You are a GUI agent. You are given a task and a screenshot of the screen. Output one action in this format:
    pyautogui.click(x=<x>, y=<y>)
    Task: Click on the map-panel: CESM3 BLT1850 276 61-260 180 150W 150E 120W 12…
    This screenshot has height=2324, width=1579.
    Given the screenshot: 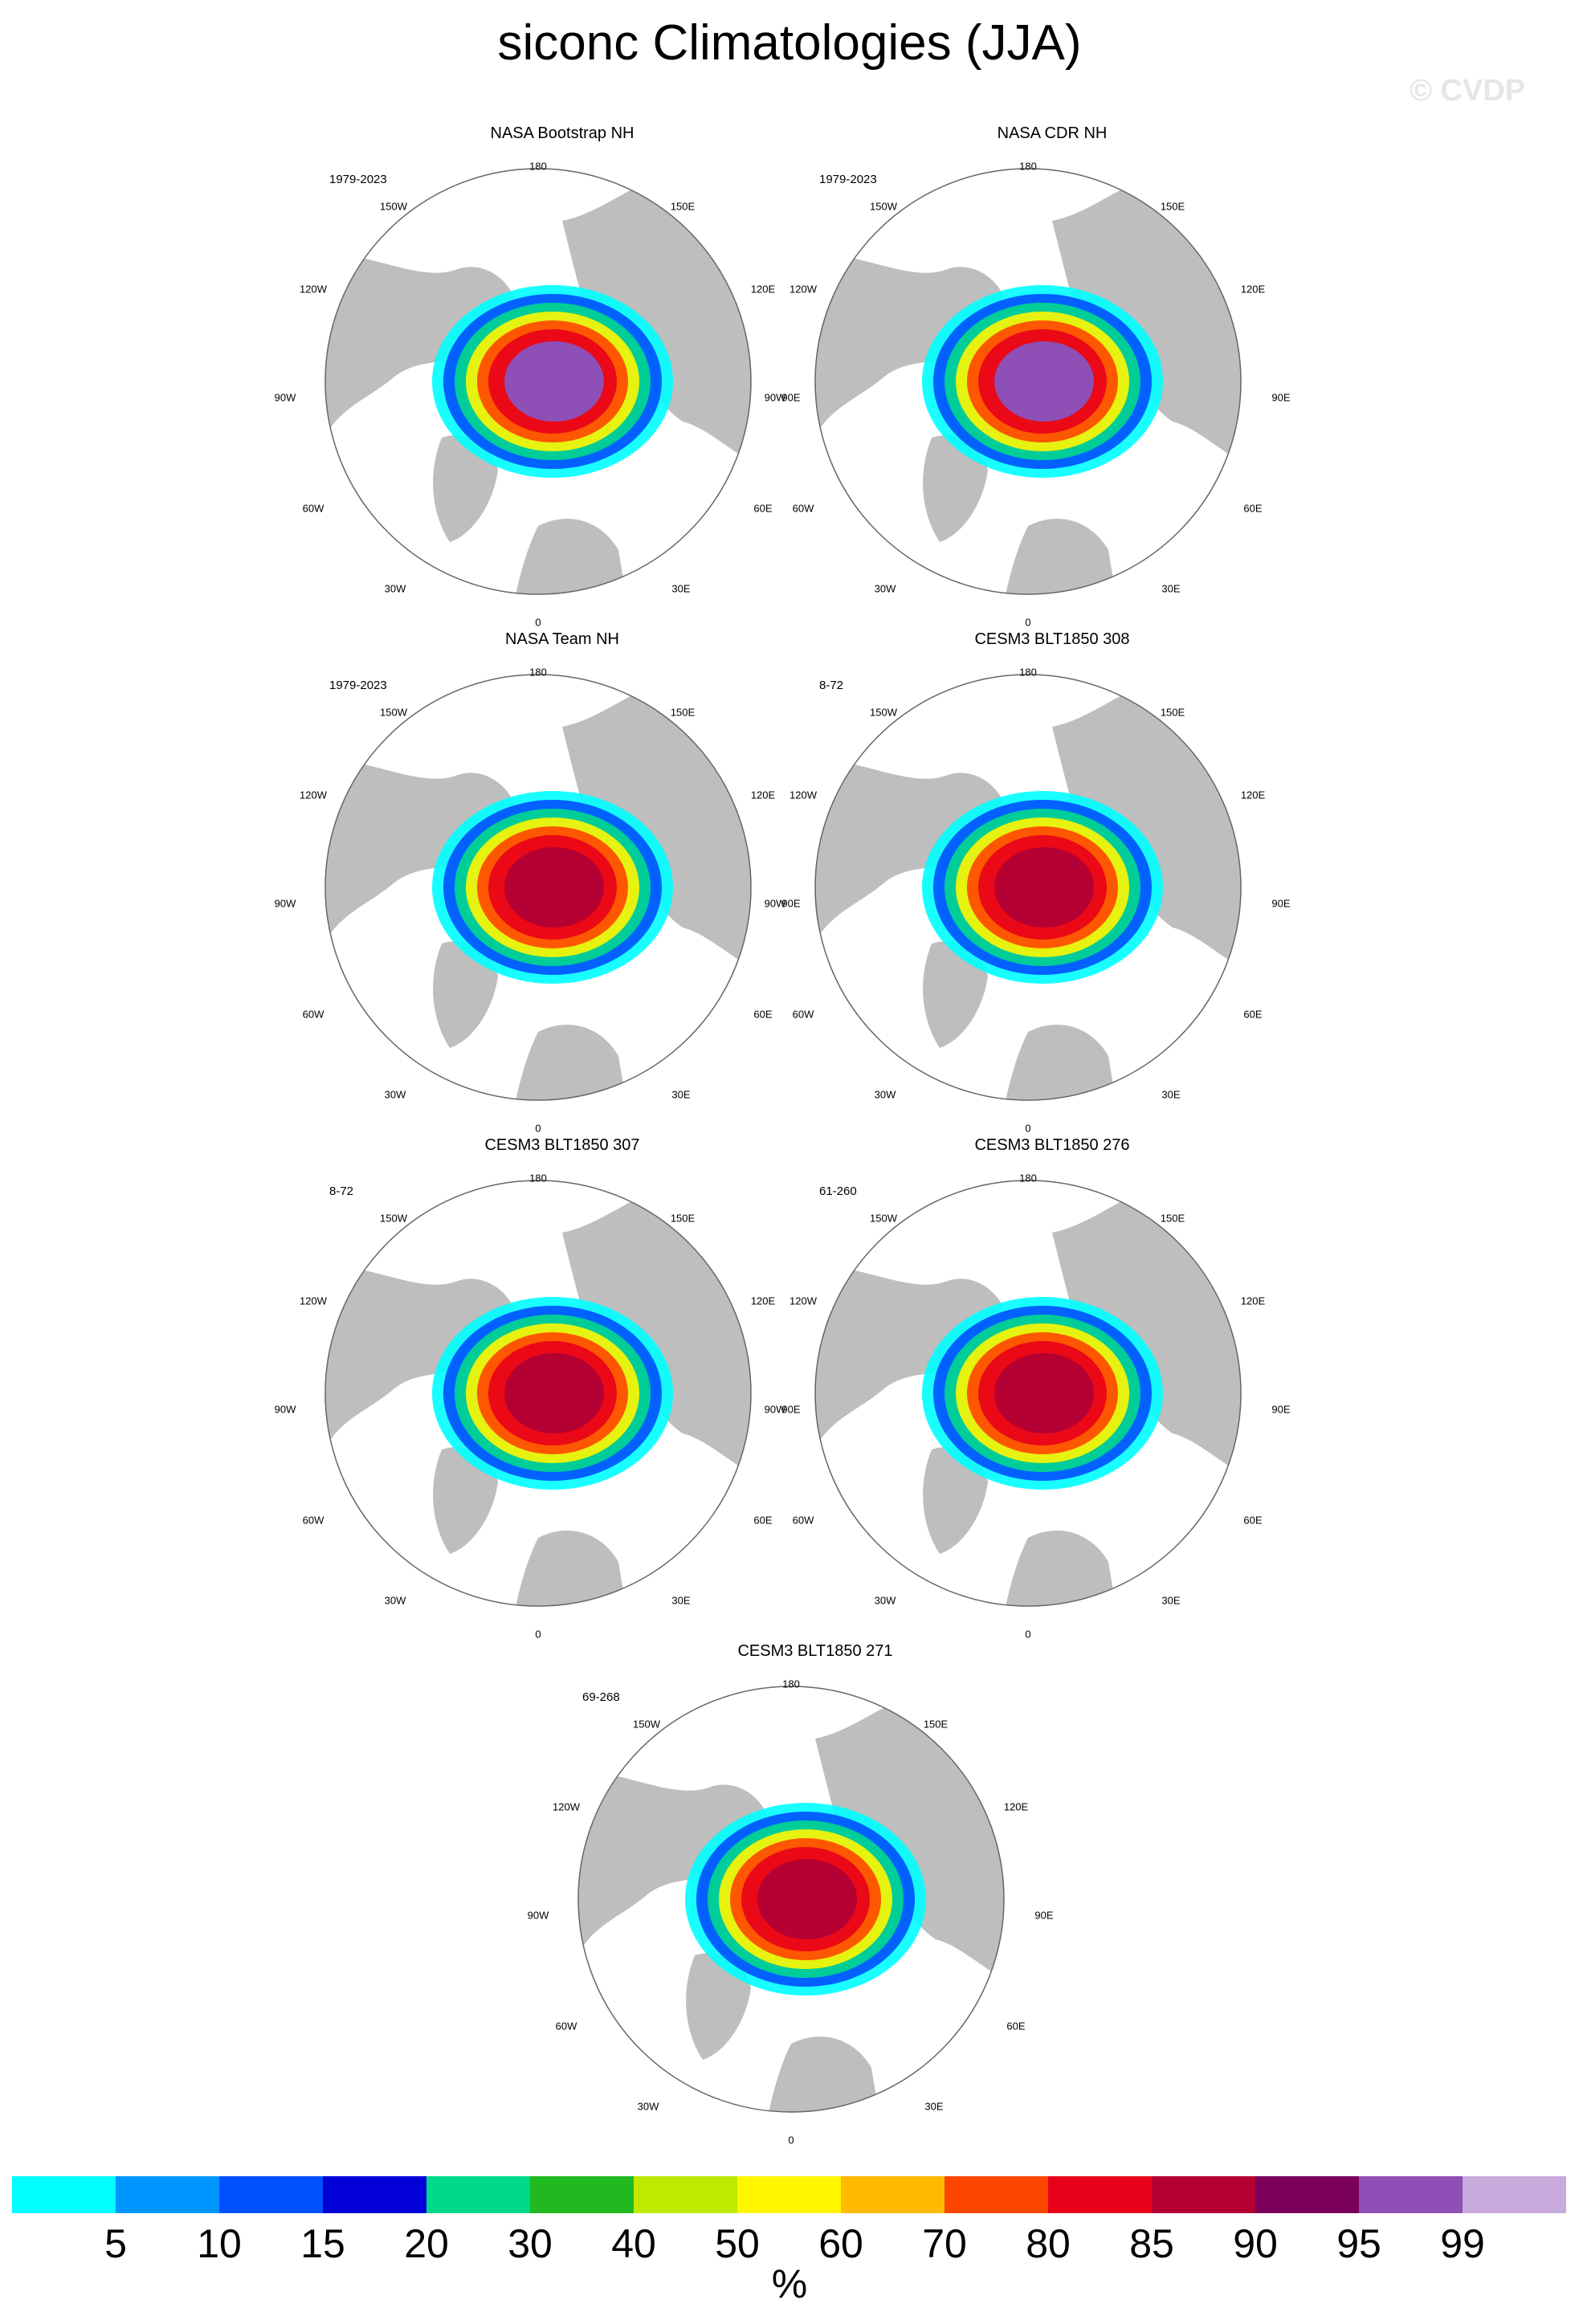 What is the action you would take?
    pyautogui.click(x=1029, y=1397)
    